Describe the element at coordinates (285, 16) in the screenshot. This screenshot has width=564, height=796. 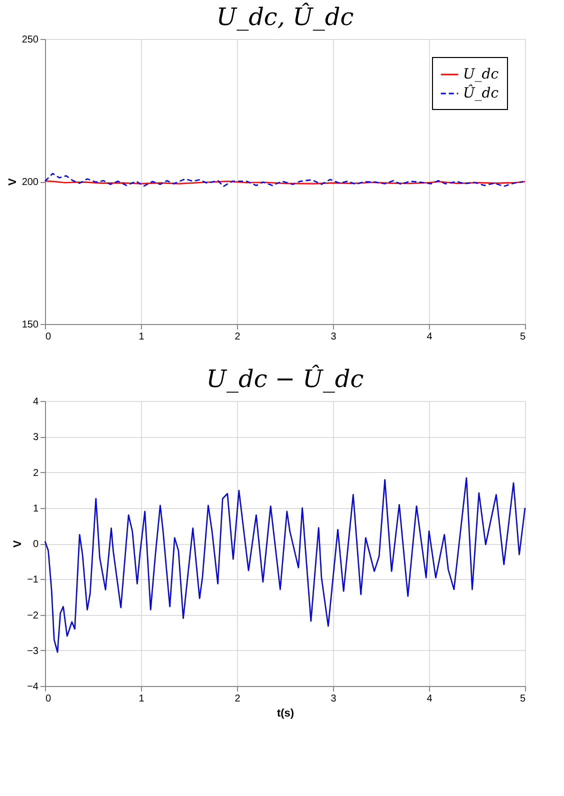
I see `chart-title: U_dc, Û_dc` at that location.